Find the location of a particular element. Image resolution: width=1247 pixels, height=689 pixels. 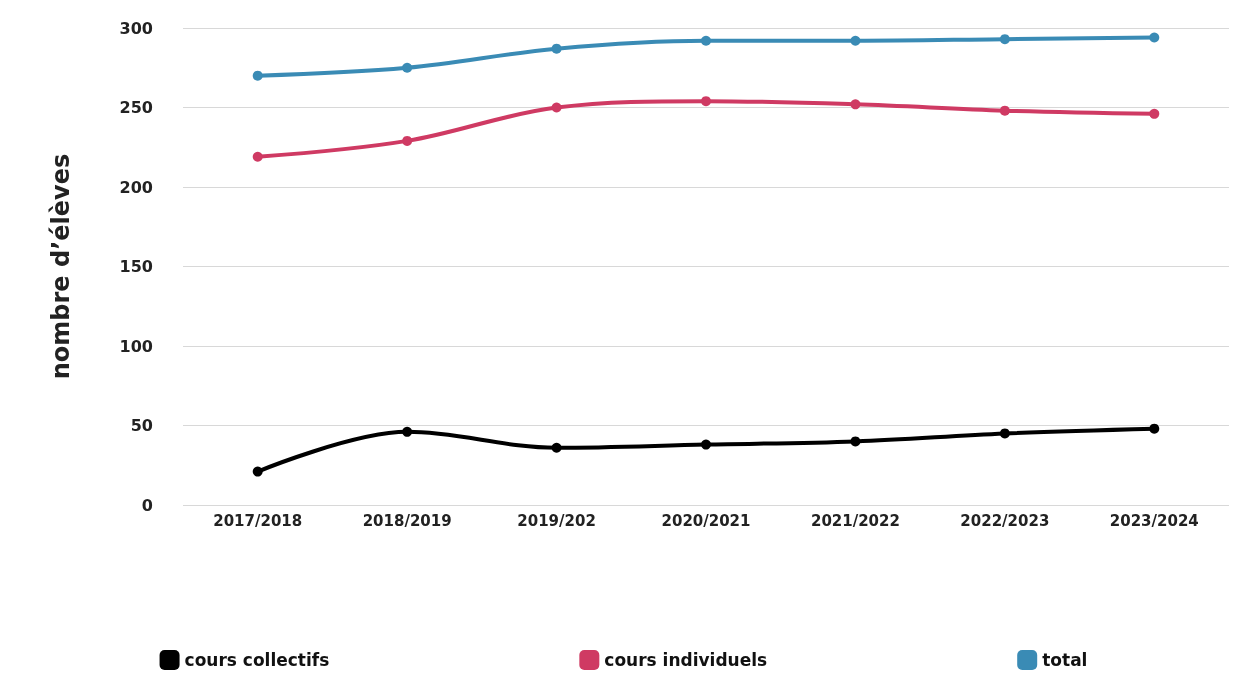

legend-label: total is located at coordinates (1065, 660).